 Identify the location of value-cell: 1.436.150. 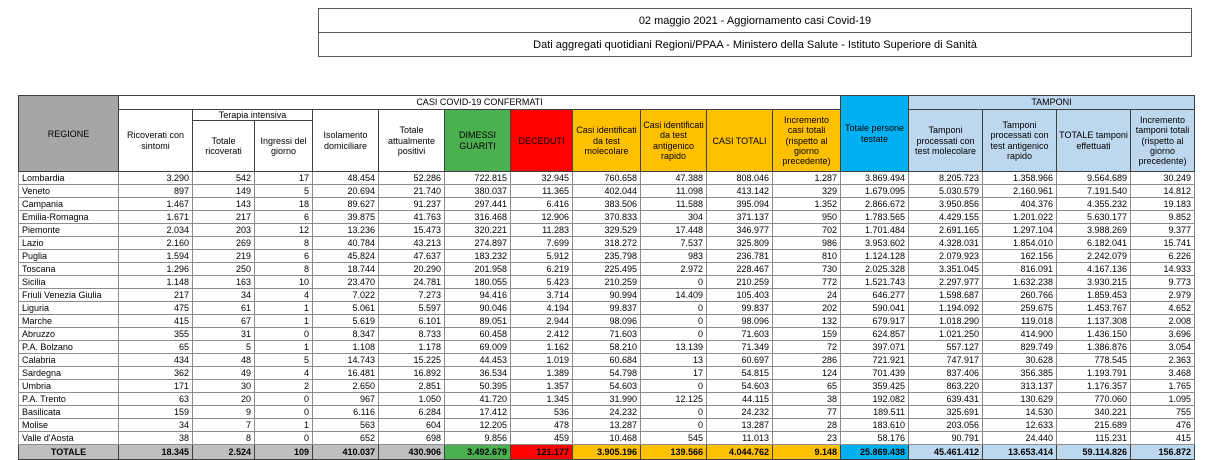
(1093, 334).